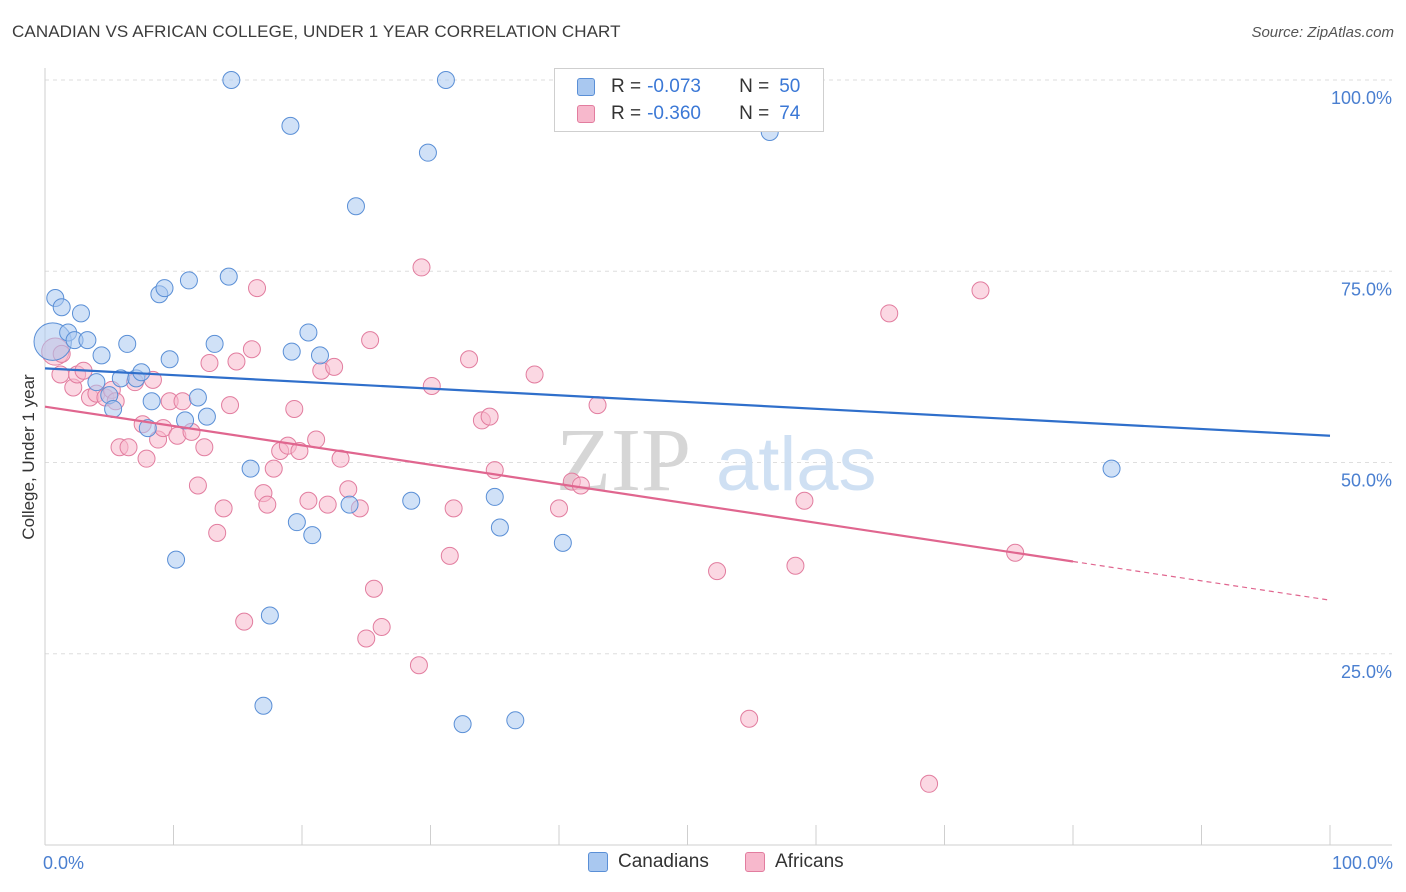 Image resolution: width=1406 pixels, height=892 pixels. What do you see at coordinates (598, 862) in the screenshot?
I see `legend-swatch-canadians` at bounding box center [598, 862].